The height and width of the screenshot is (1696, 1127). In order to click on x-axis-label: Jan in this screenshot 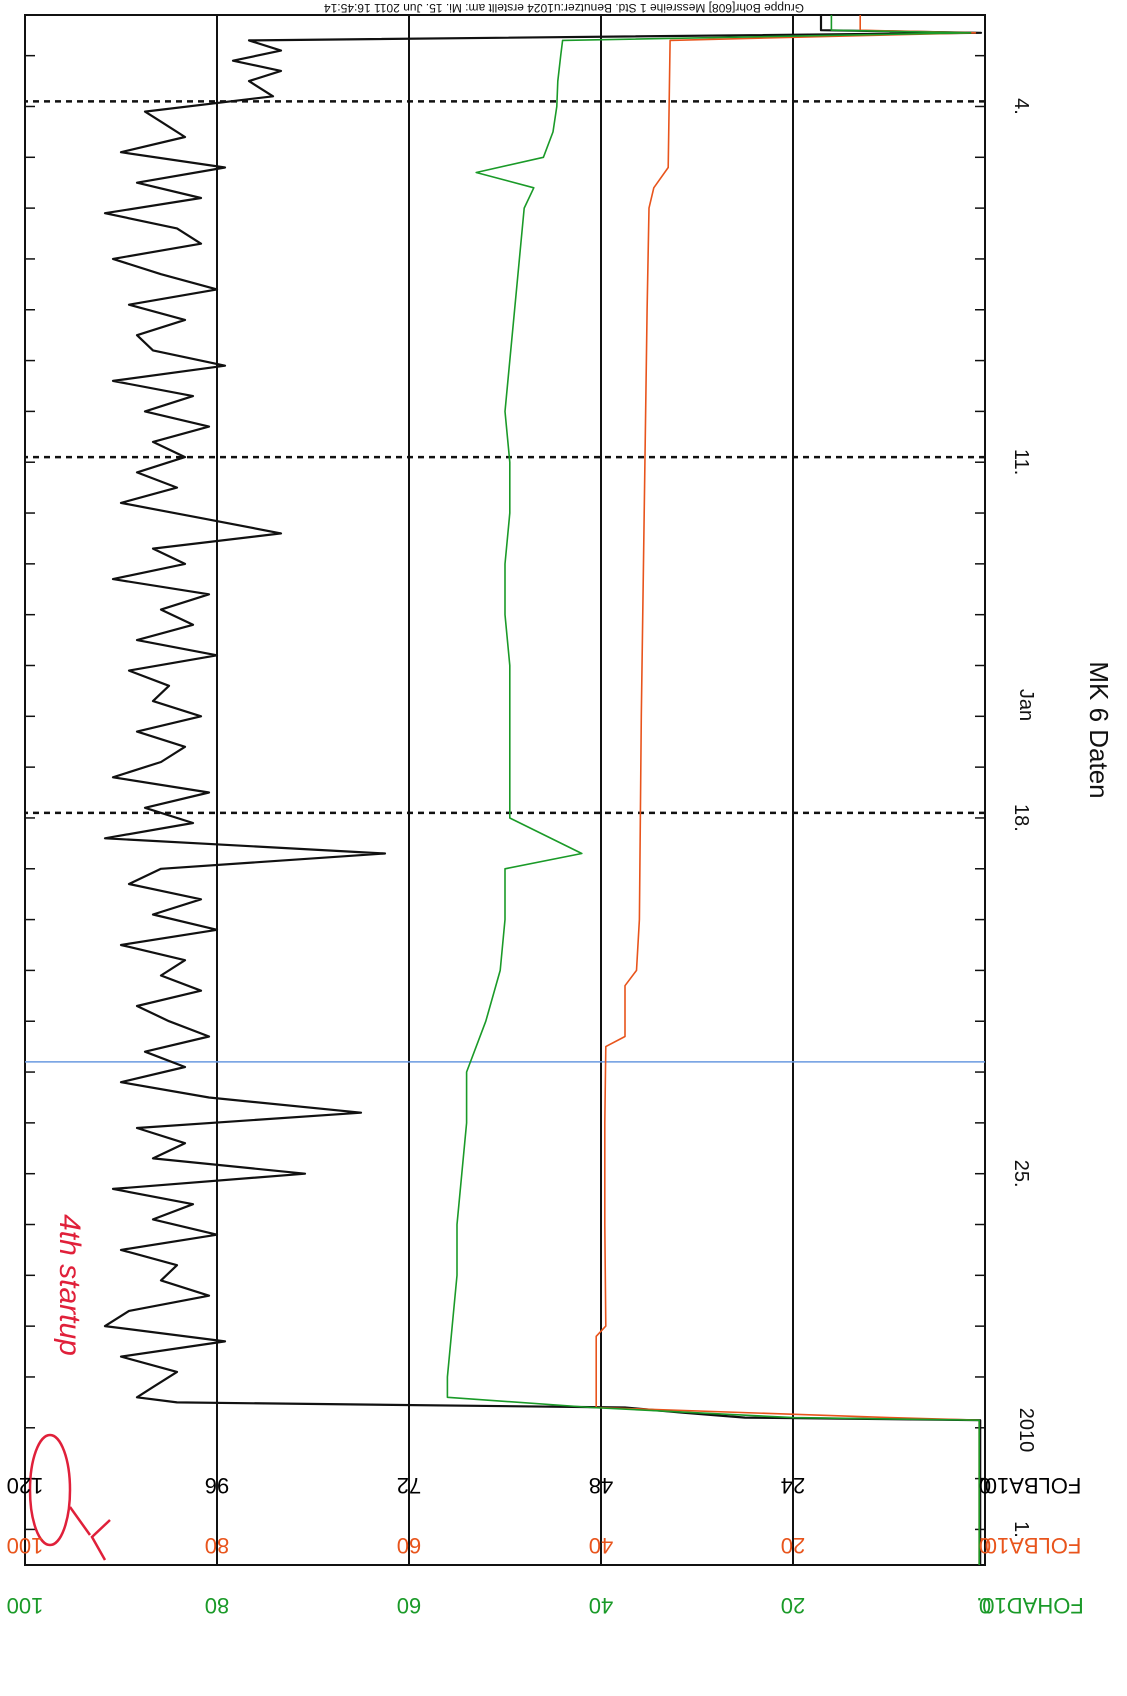, I will do `click(1026, 705)`.